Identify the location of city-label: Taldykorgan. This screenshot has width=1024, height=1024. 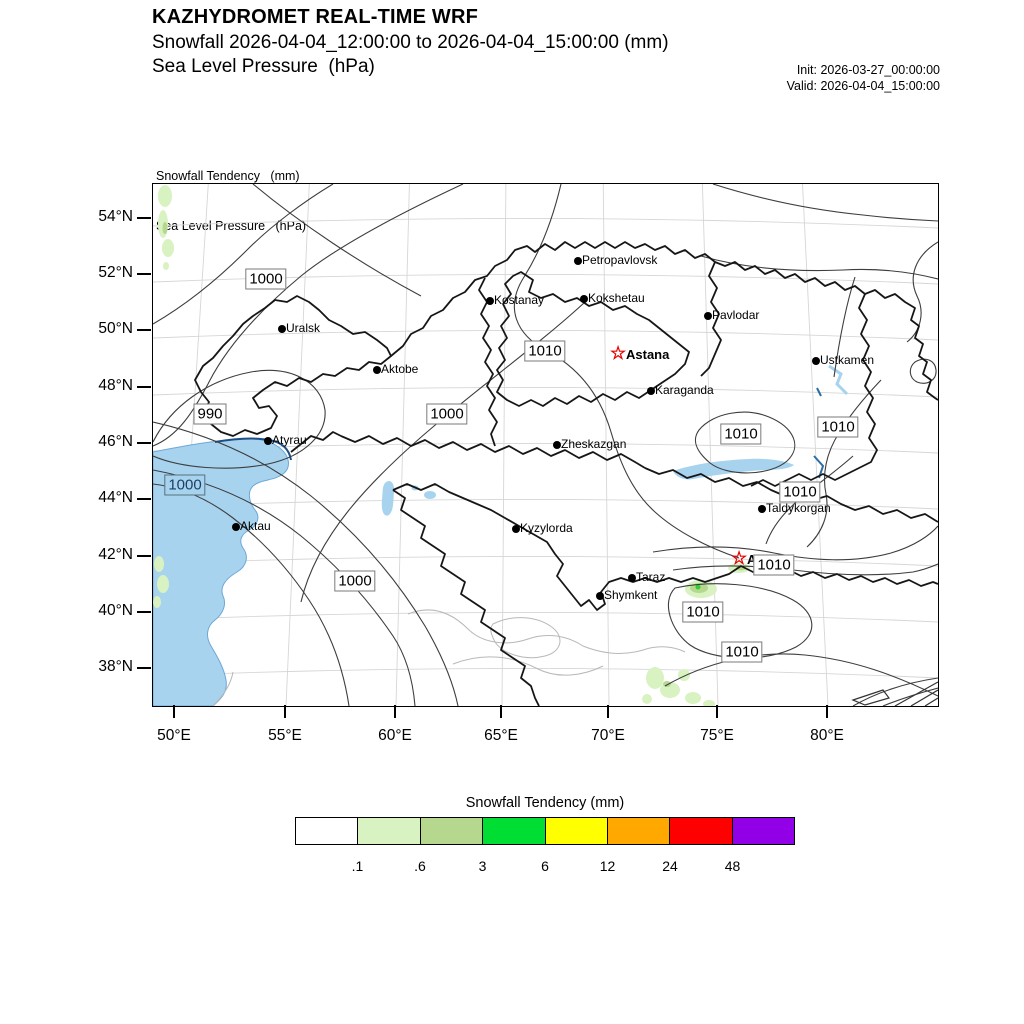
(798, 508).